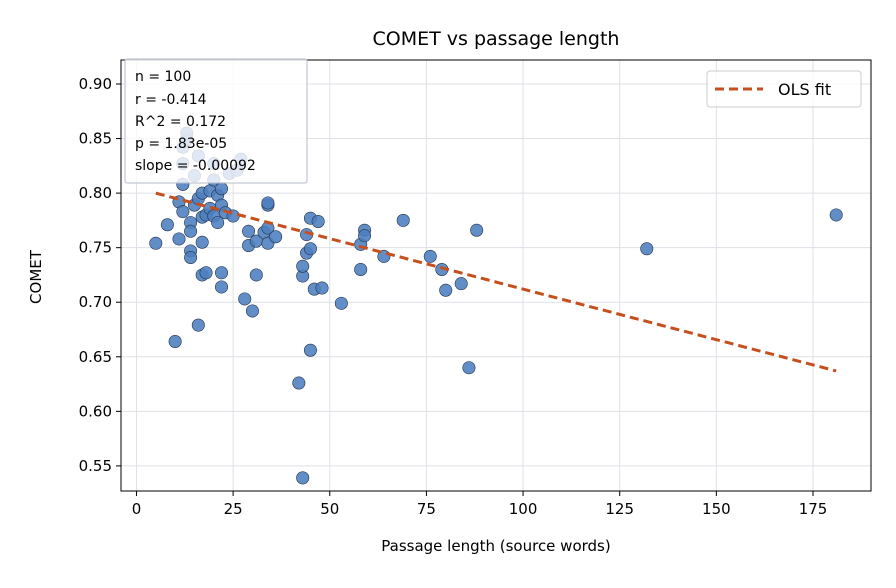  Describe the element at coordinates (163, 77) in the screenshot. I see `stats-line: n = 100` at that location.